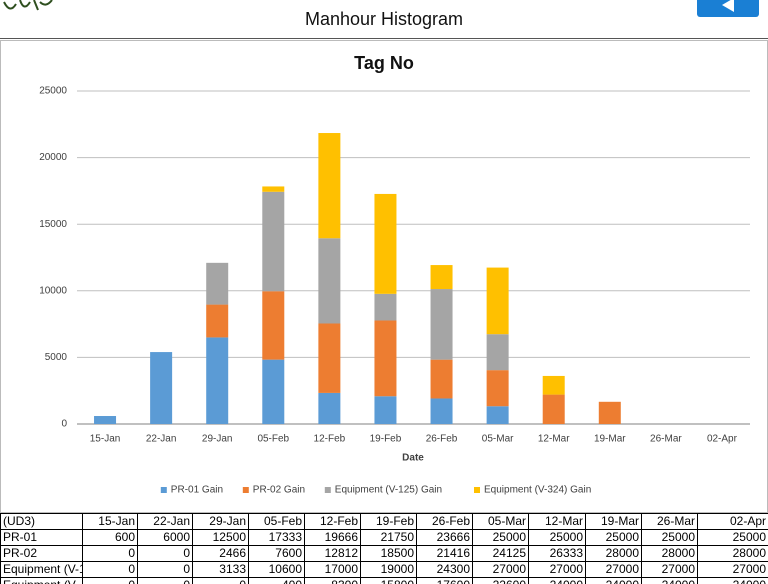  Describe the element at coordinates (442, 439) in the screenshot. I see `x-tick-label: 26-Feb` at that location.